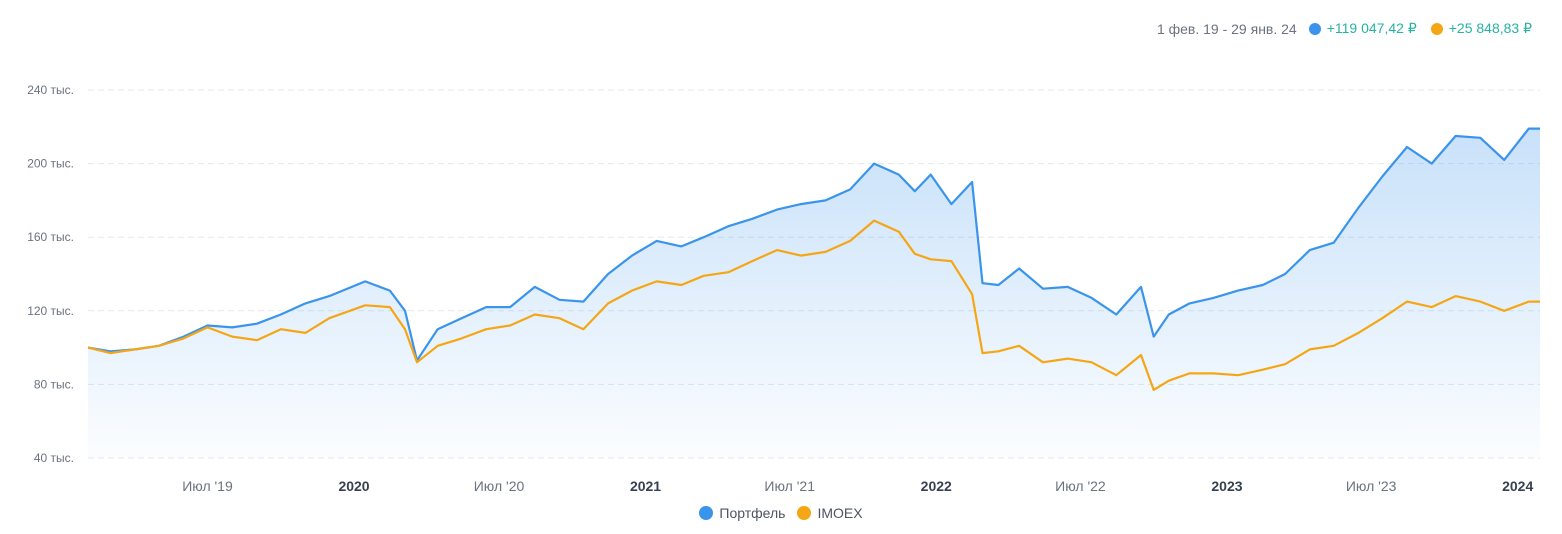 This screenshot has height=534, width=1562. Describe the element at coordinates (1371, 28) in the screenshot. I see `portfolio-gain: +119 047,42 ₽` at that location.